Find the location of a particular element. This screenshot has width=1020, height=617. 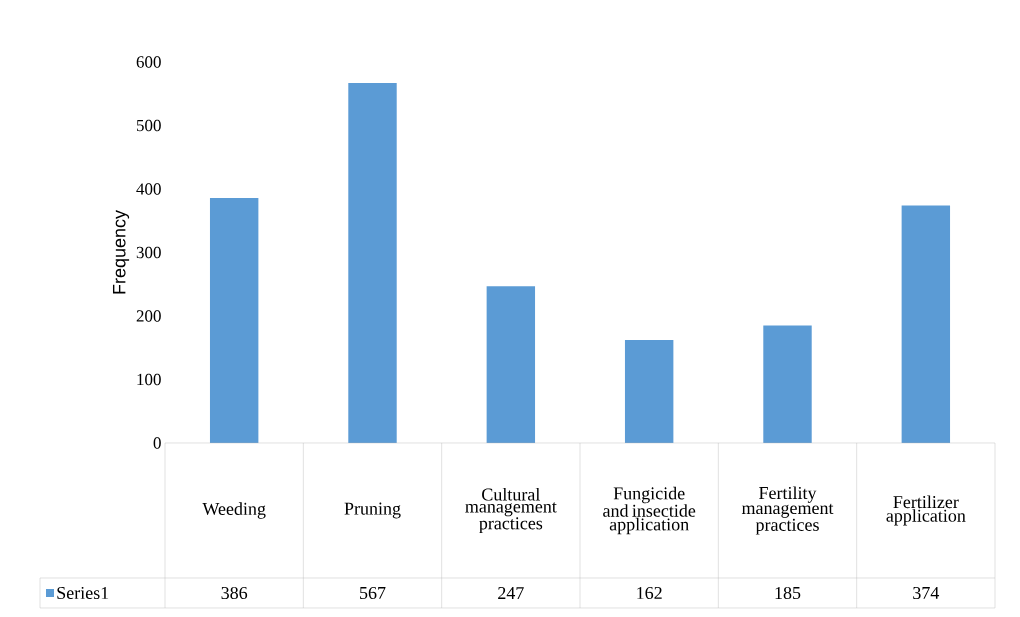

legend-label: Series1 is located at coordinates (83, 593).